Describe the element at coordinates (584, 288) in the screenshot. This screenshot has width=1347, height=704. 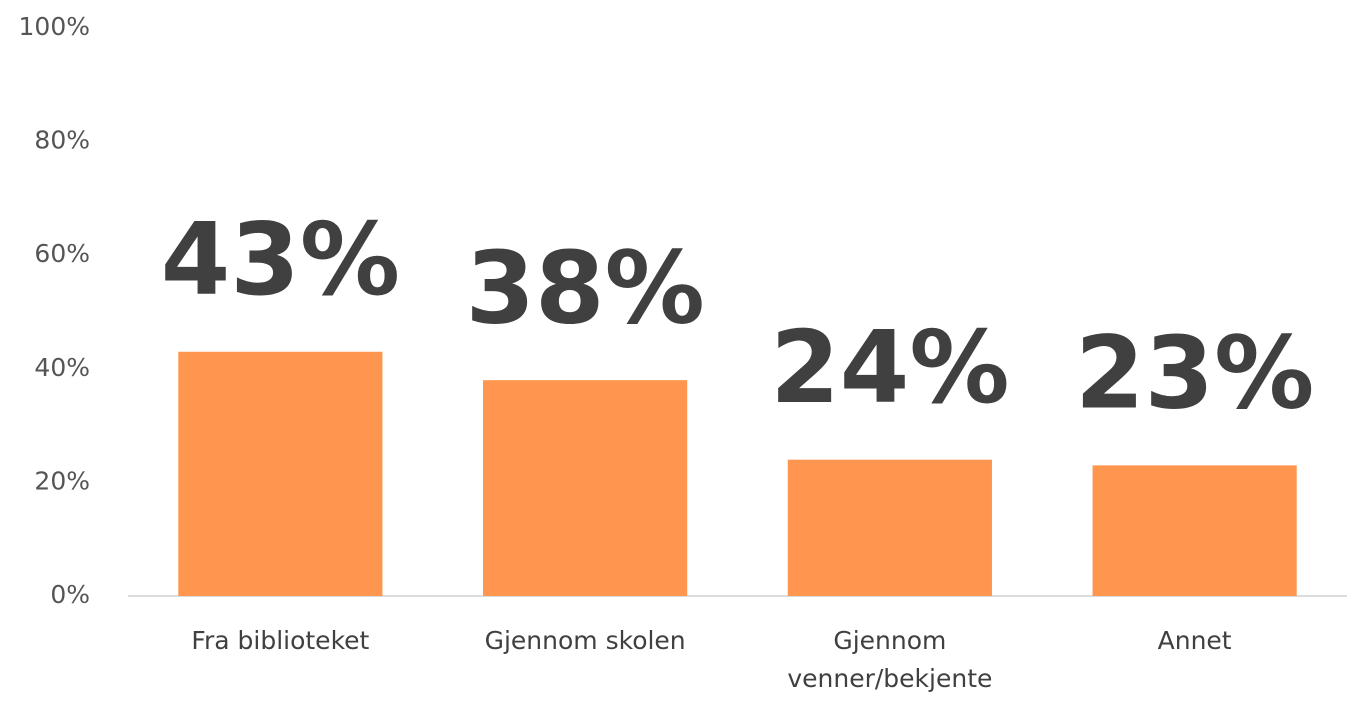
I see `value-label: 38%` at that location.